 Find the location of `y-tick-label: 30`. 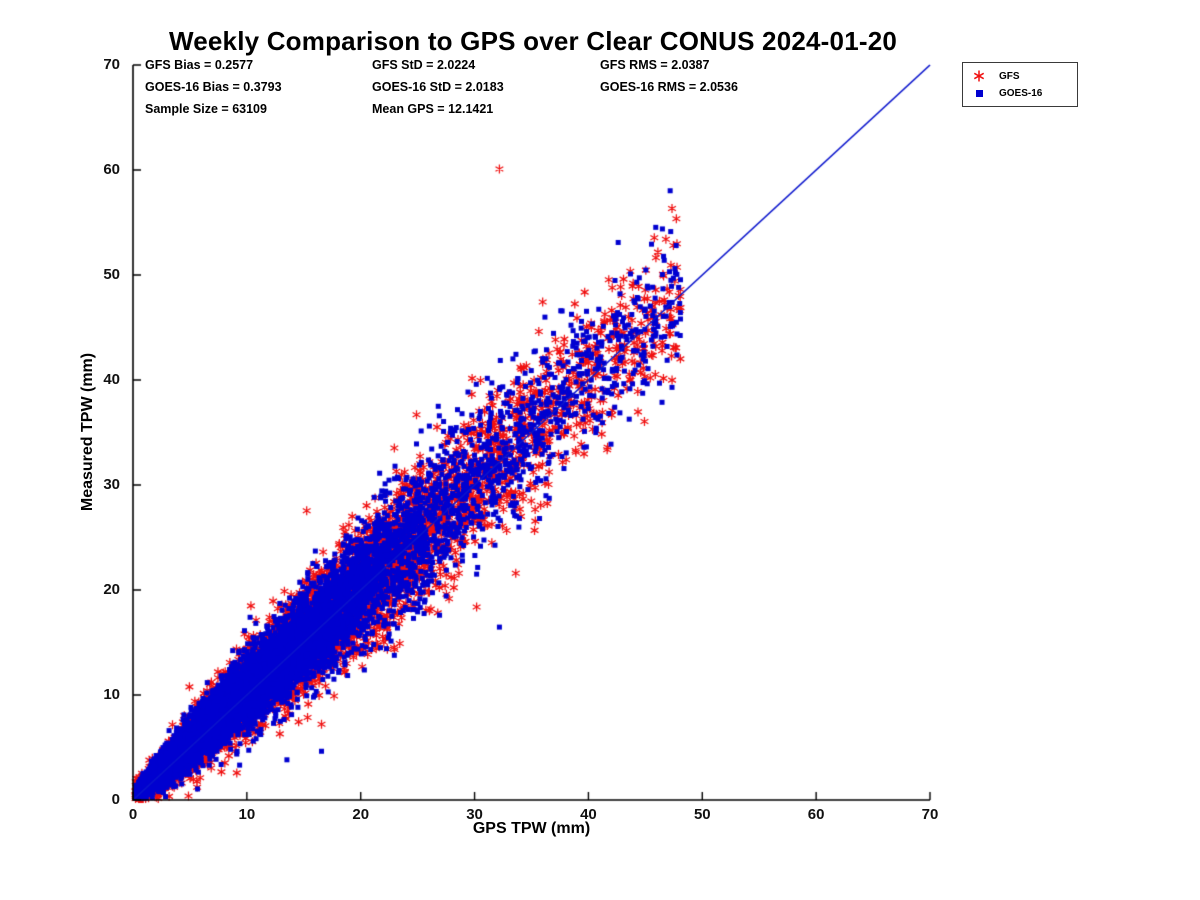

y-tick-label: 30 is located at coordinates (111, 484).